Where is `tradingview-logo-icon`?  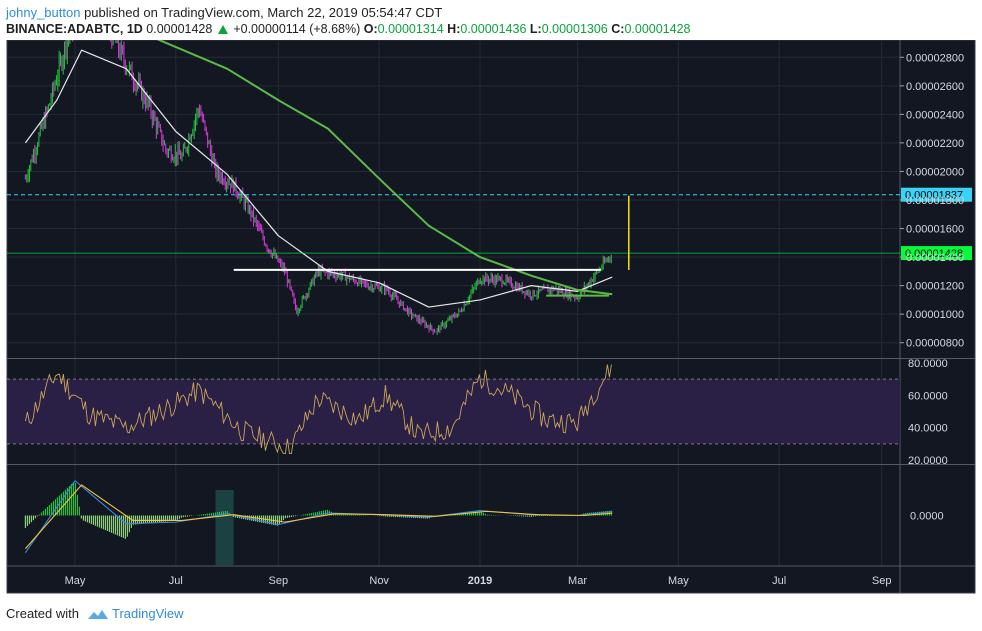
tradingview-logo-icon is located at coordinates (97, 614).